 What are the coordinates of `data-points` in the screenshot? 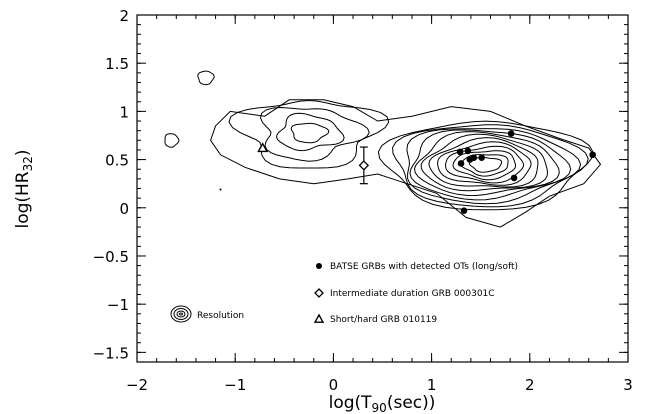 It's located at (407, 172).